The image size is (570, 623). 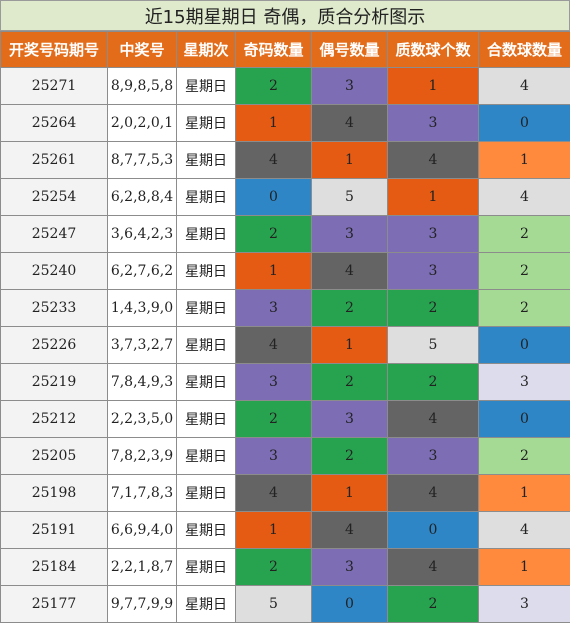 What do you see at coordinates (54, 456) in the screenshot?
I see `period-cell: 25205` at bounding box center [54, 456].